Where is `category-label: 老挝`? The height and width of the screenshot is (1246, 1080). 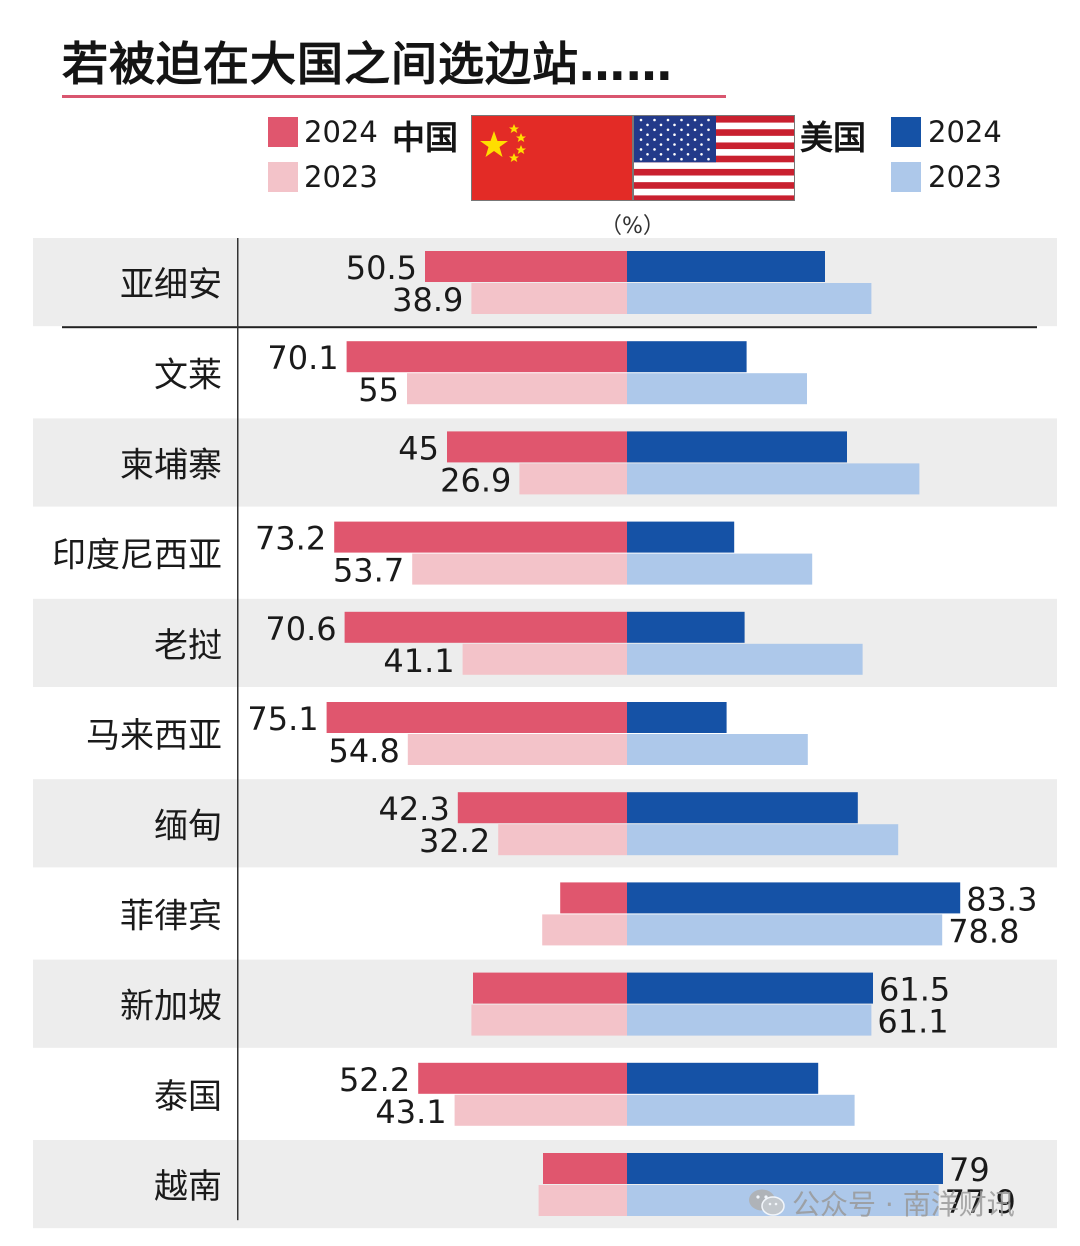
category-label: 老挝 is located at coordinates (188, 646).